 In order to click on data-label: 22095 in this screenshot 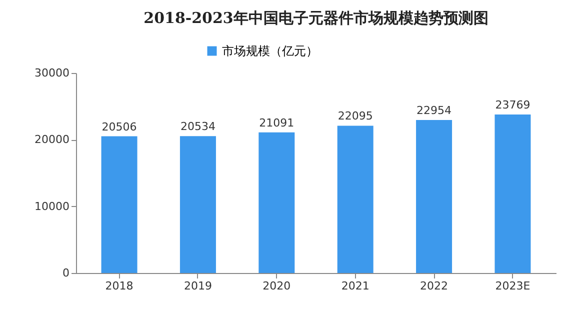, I will do `click(355, 116)`.